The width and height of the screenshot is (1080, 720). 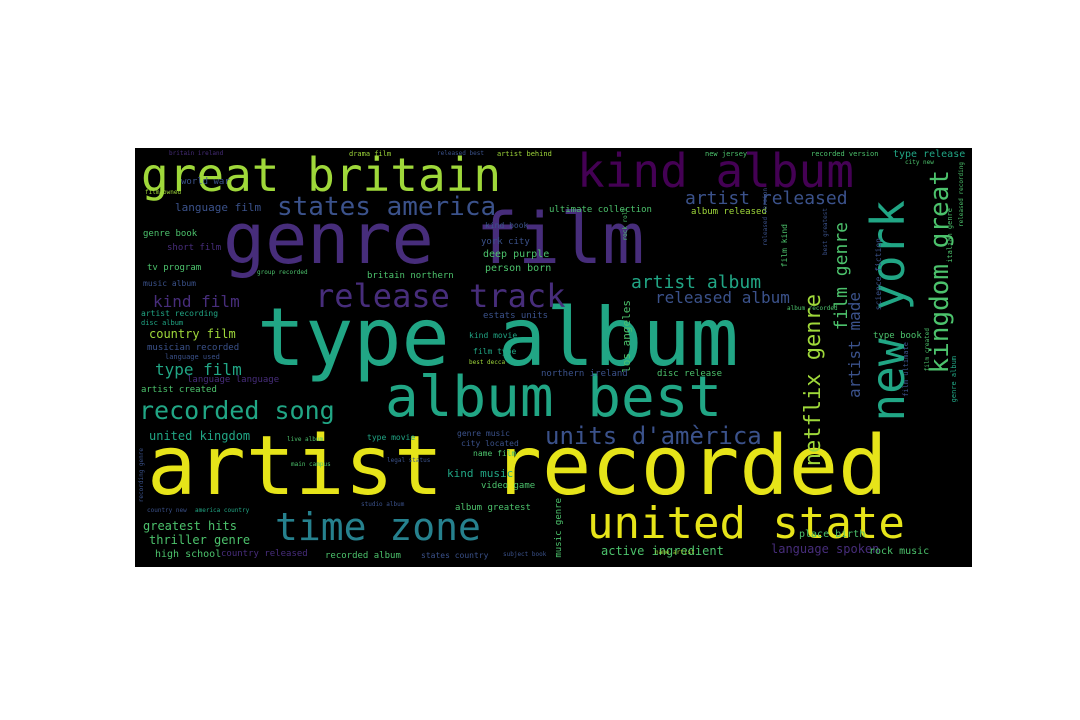 I want to click on word: tv program, so click(x=174, y=268).